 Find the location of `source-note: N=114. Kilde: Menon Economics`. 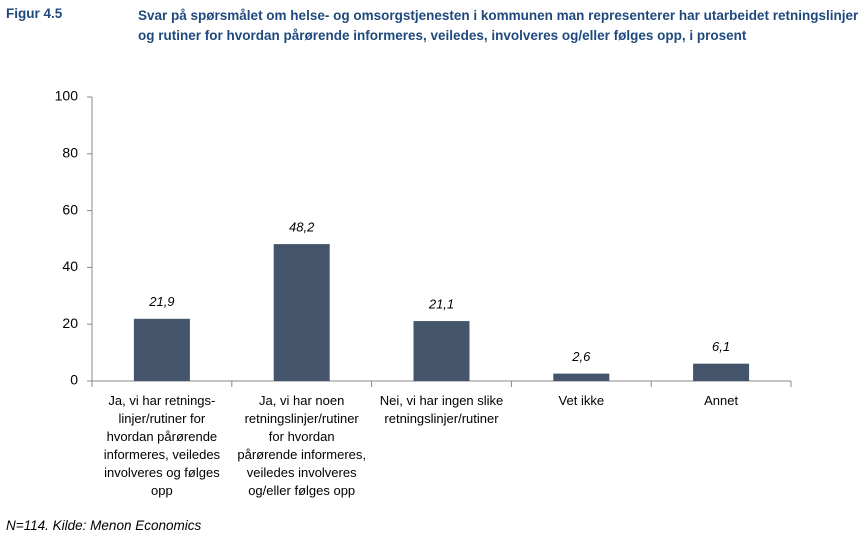

source-note: N=114. Kilde: Menon Economics is located at coordinates (104, 525).